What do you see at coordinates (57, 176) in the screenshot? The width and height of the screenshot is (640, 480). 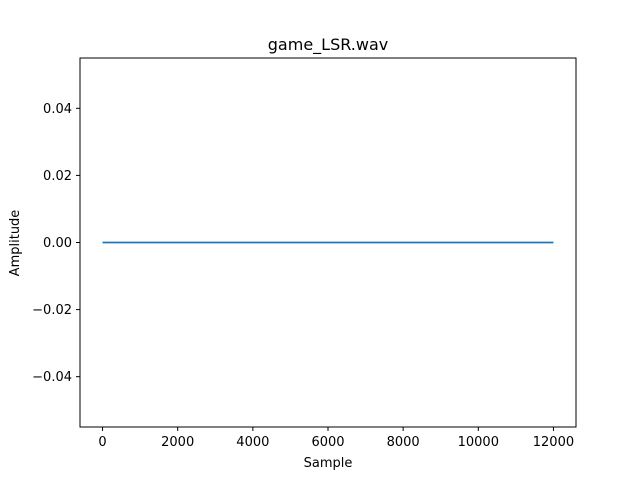 I see `y-tick-label: 0.02` at bounding box center [57, 176].